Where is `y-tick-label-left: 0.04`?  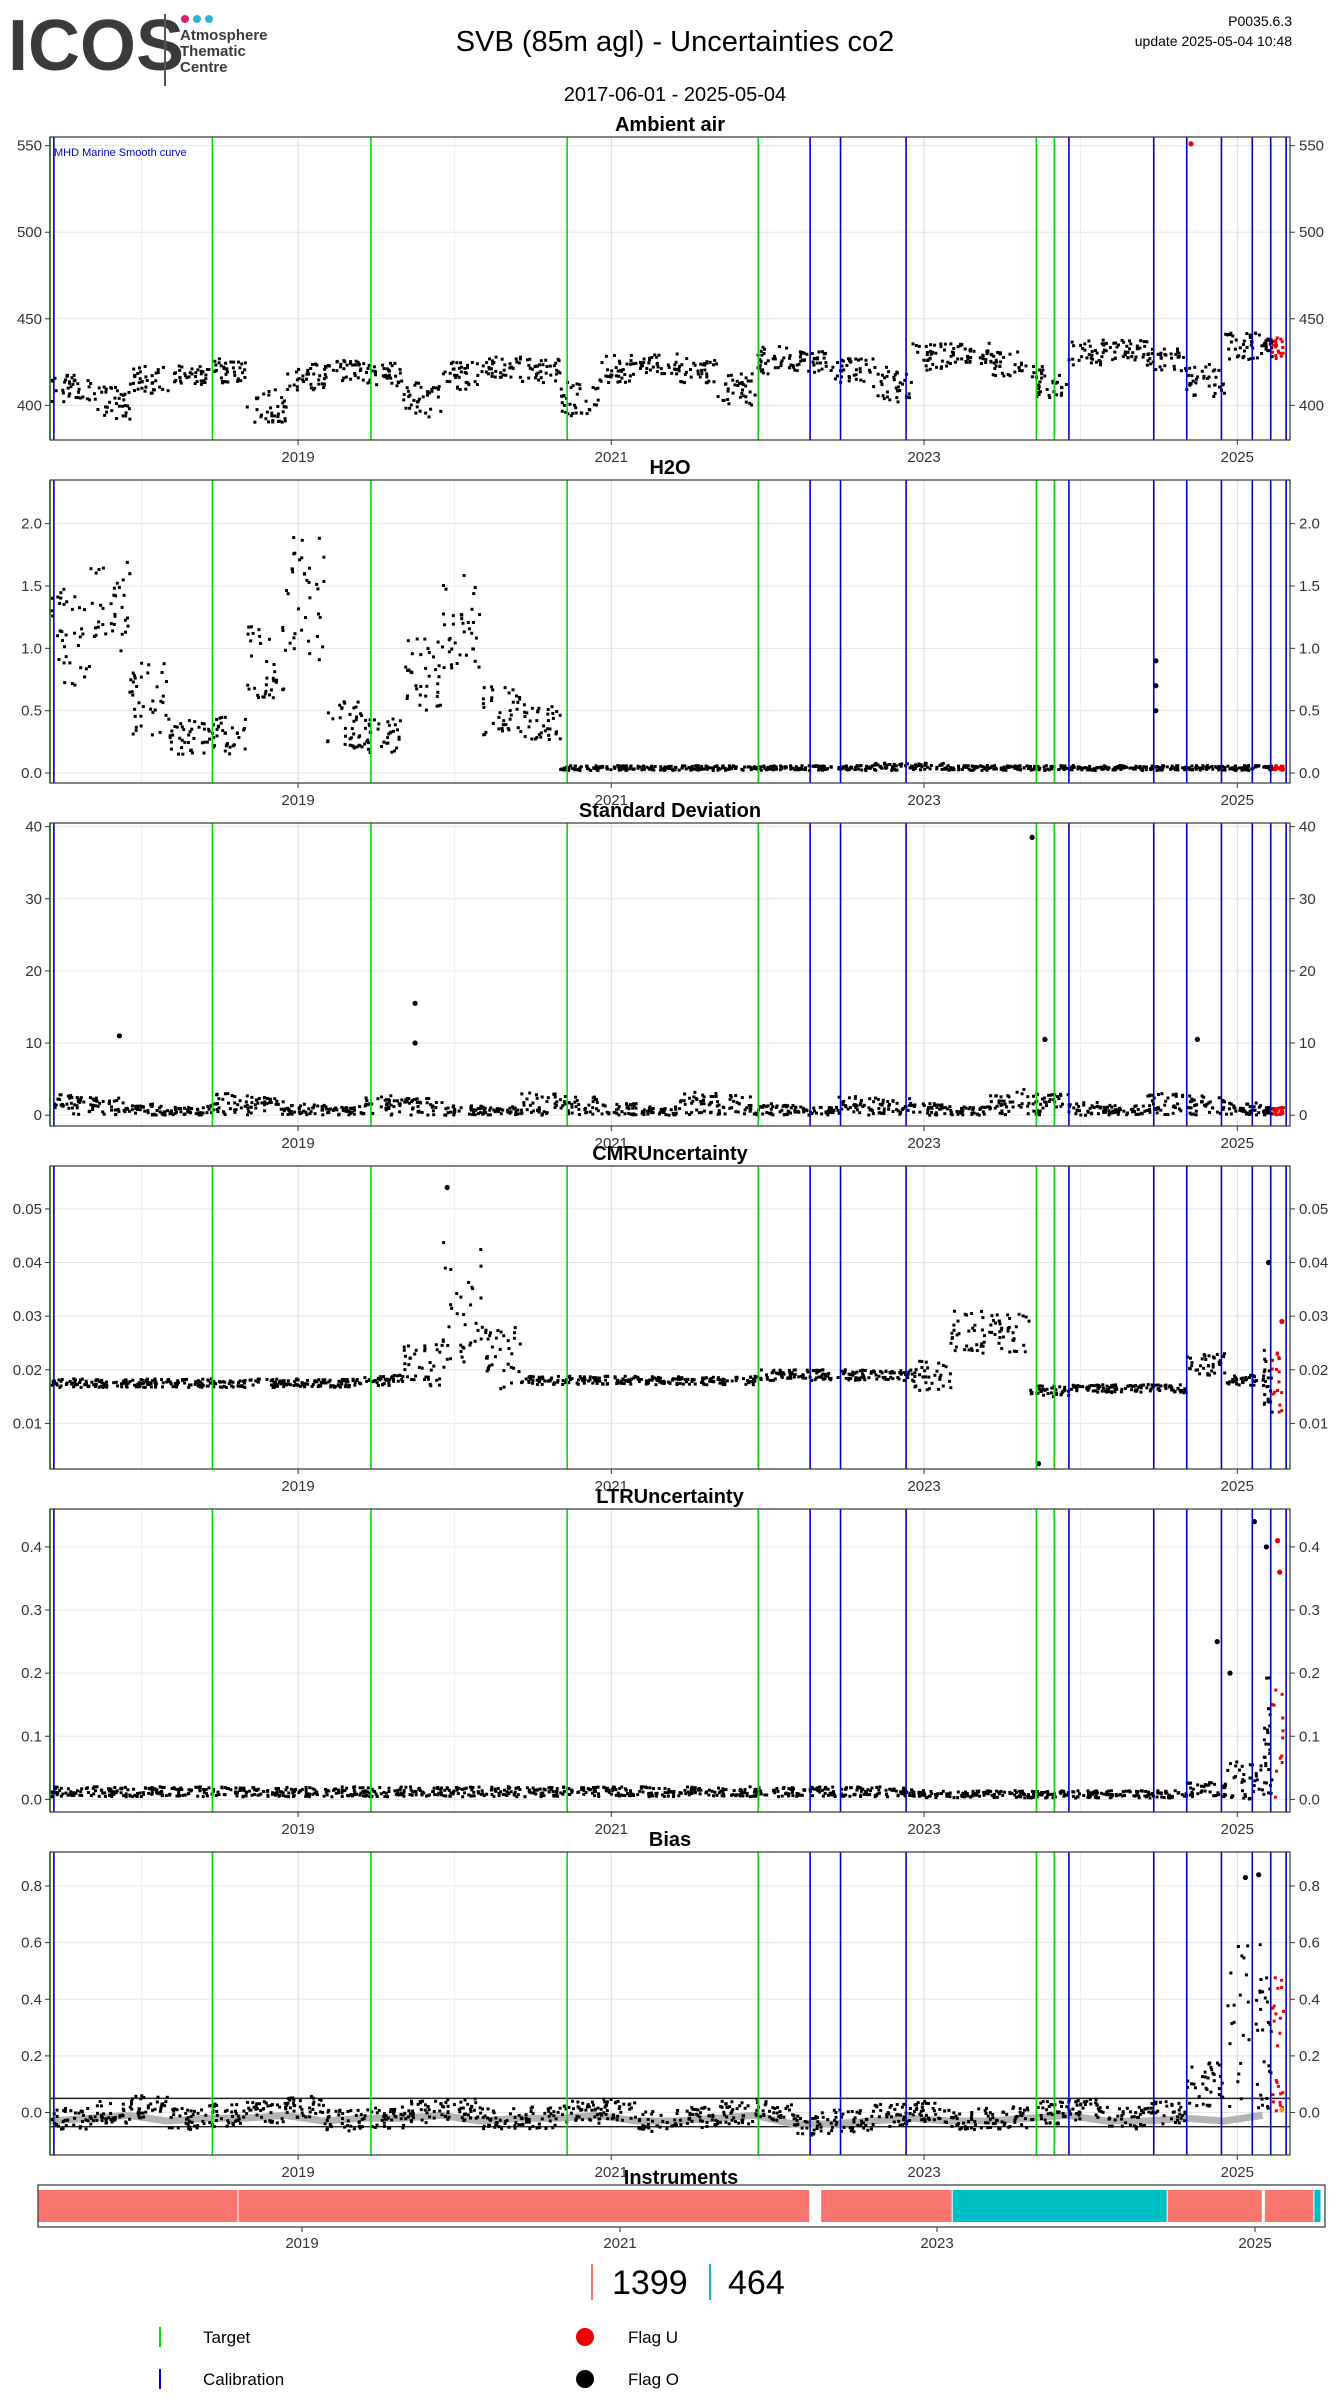
y-tick-label-left: 0.04 is located at coordinates (27, 1263).